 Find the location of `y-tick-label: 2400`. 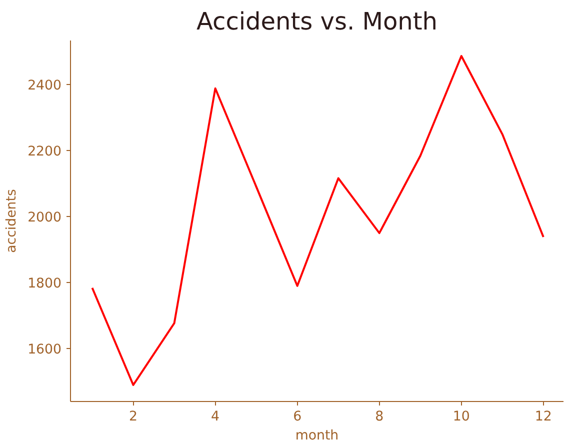

y-tick-label: 2400 is located at coordinates (45, 86).